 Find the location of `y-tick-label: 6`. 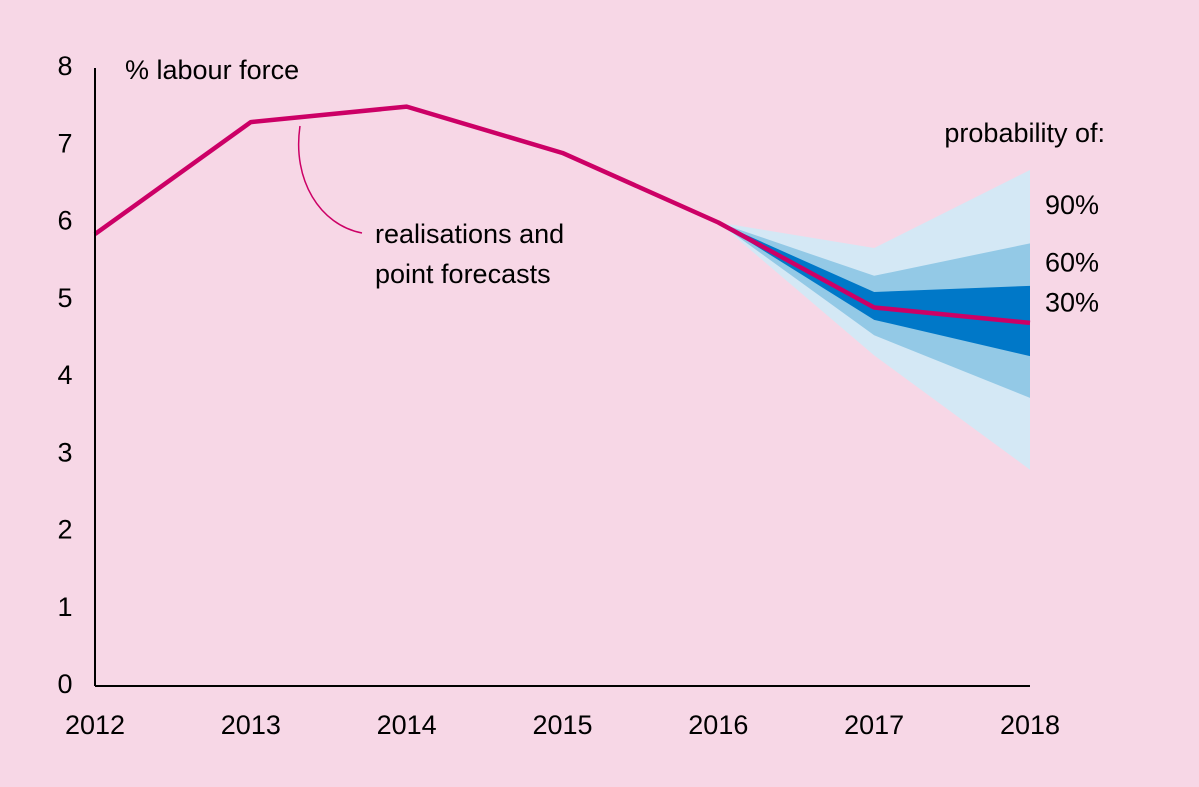

y-tick-label: 6 is located at coordinates (64, 221).